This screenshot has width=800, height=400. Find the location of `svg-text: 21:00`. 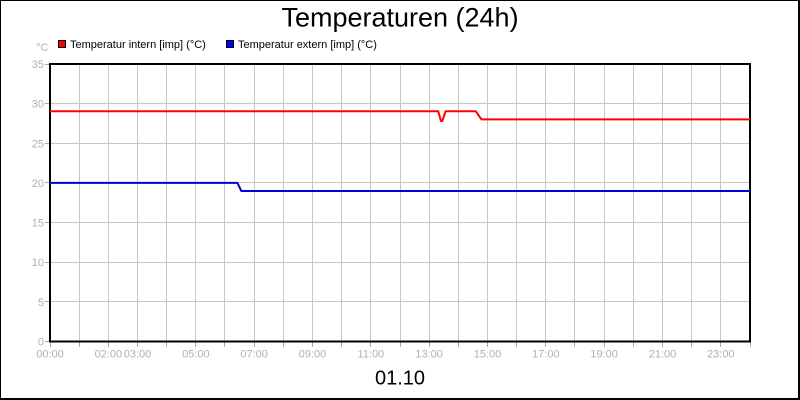

svg-text: 21:00 is located at coordinates (663, 355).